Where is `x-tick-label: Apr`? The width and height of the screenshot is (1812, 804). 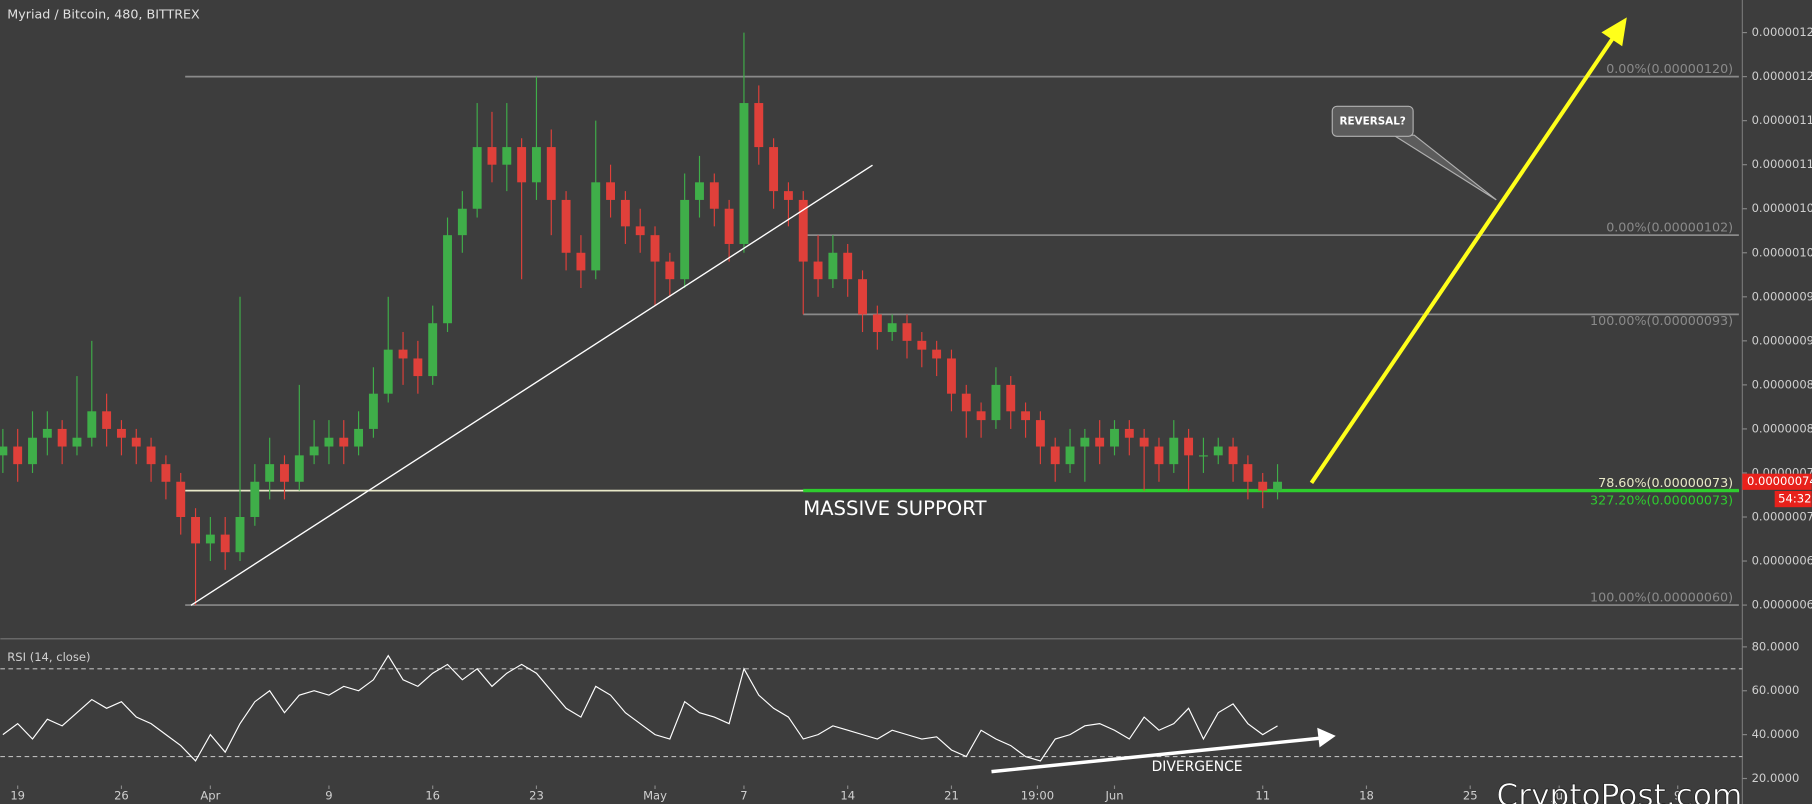 x-tick-label: Apr is located at coordinates (210, 795).